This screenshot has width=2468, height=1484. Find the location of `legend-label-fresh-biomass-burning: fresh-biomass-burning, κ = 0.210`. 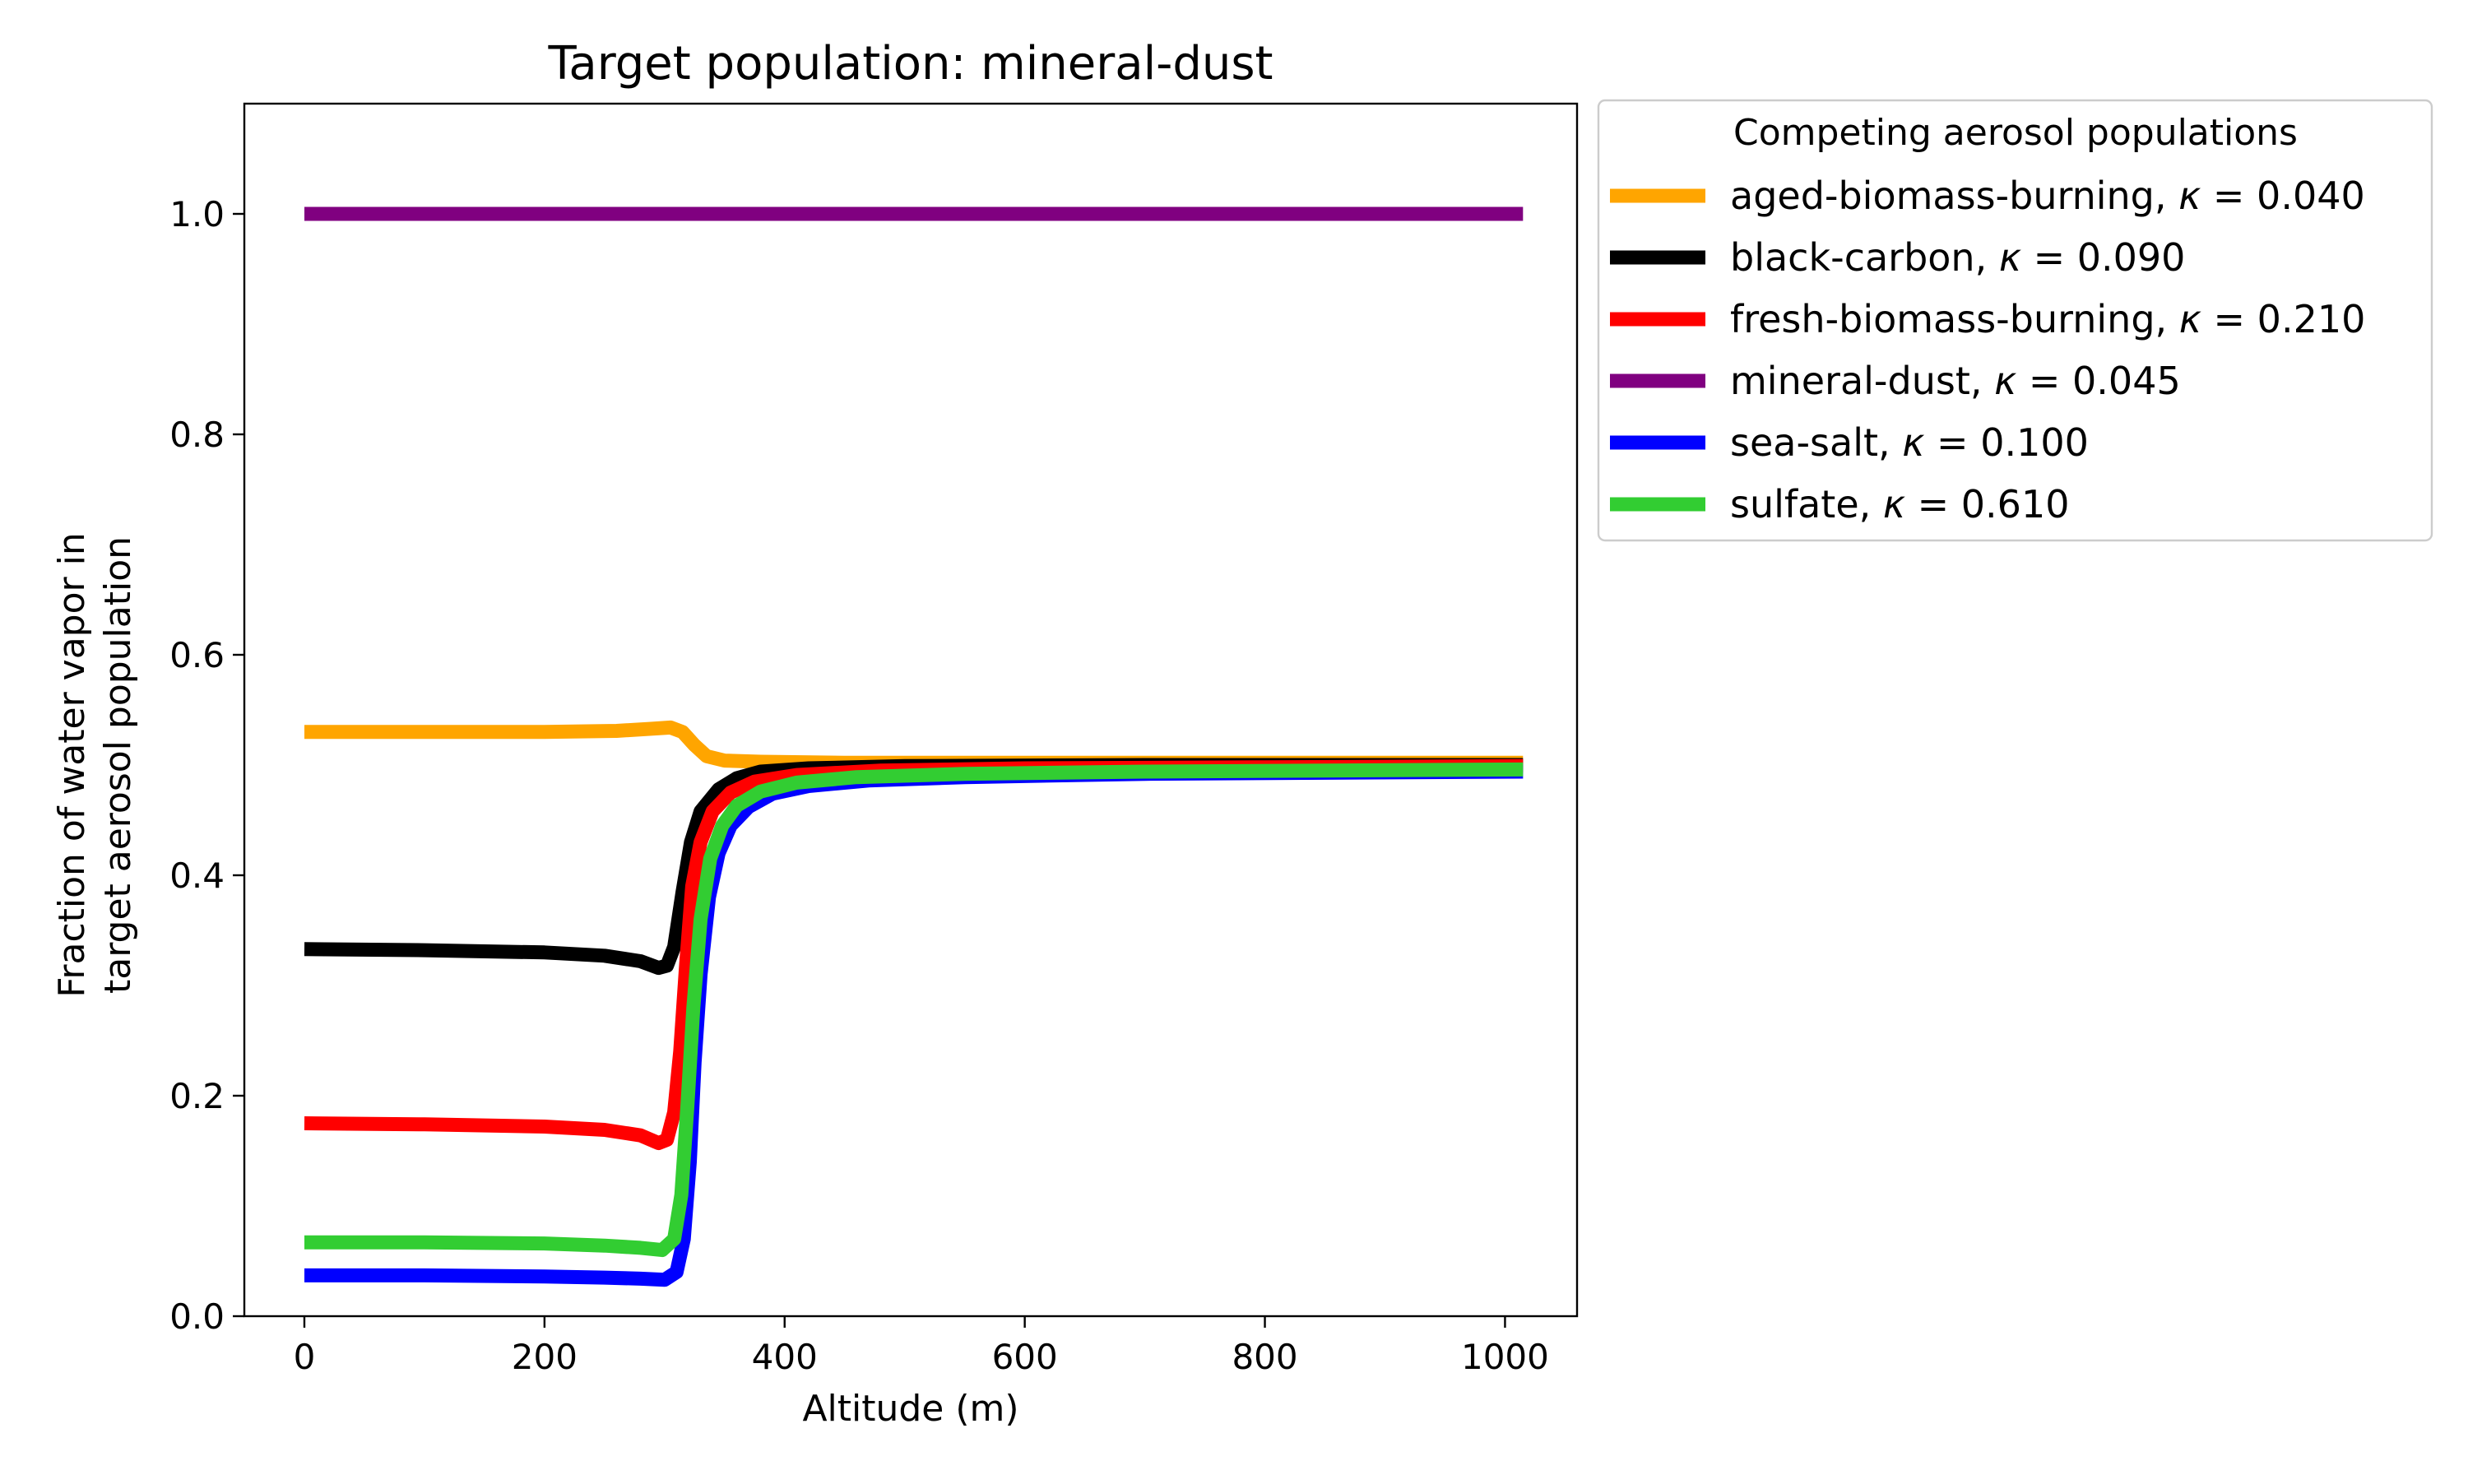

legend-label-fresh-biomass-burning: fresh-biomass-burning, κ = 0.210 is located at coordinates (2047, 319).